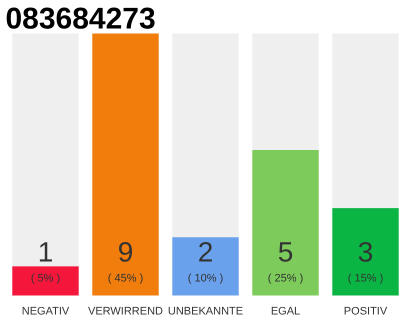 This screenshot has width=410, height=320. What do you see at coordinates (126, 278) in the screenshot?
I see `data-label: ( 45% )` at bounding box center [126, 278].